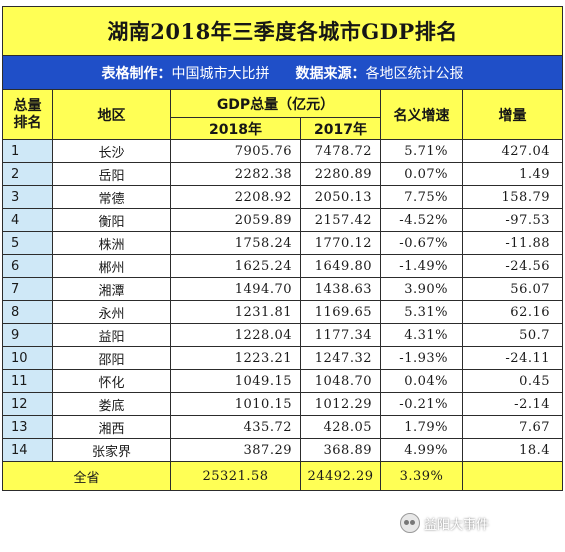 The width and height of the screenshot is (565, 552). Describe the element at coordinates (421, 312) in the screenshot. I see `growth-cell: 5.31%` at that location.